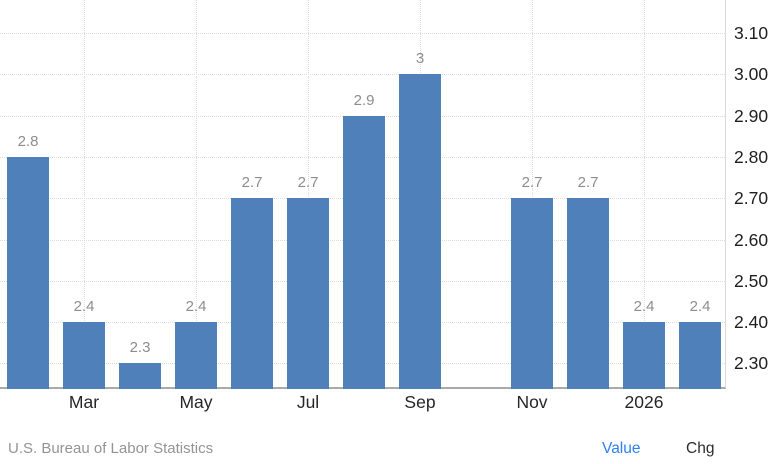  Describe the element at coordinates (751, 156) in the screenshot. I see `y-axis-tick-label: 2.80` at that location.